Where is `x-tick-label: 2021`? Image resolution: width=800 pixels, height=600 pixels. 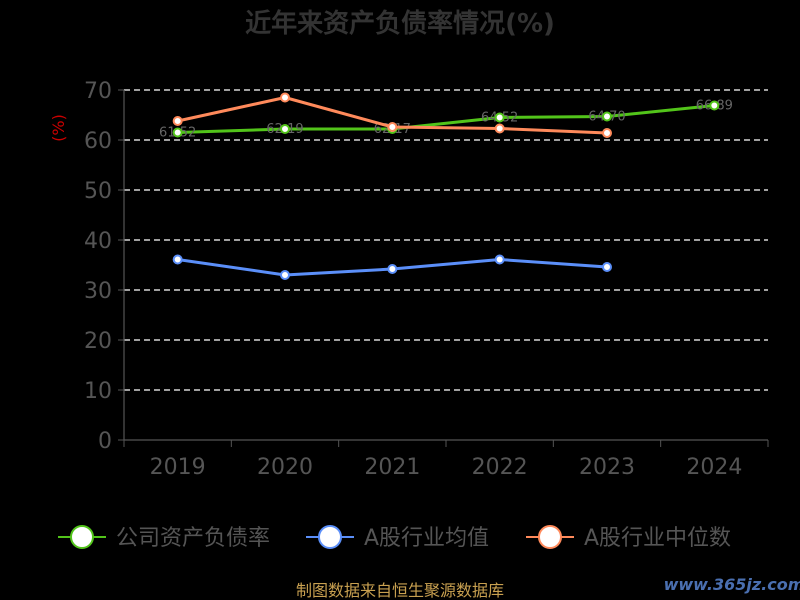
x-tick-label: 2021 is located at coordinates (392, 467).